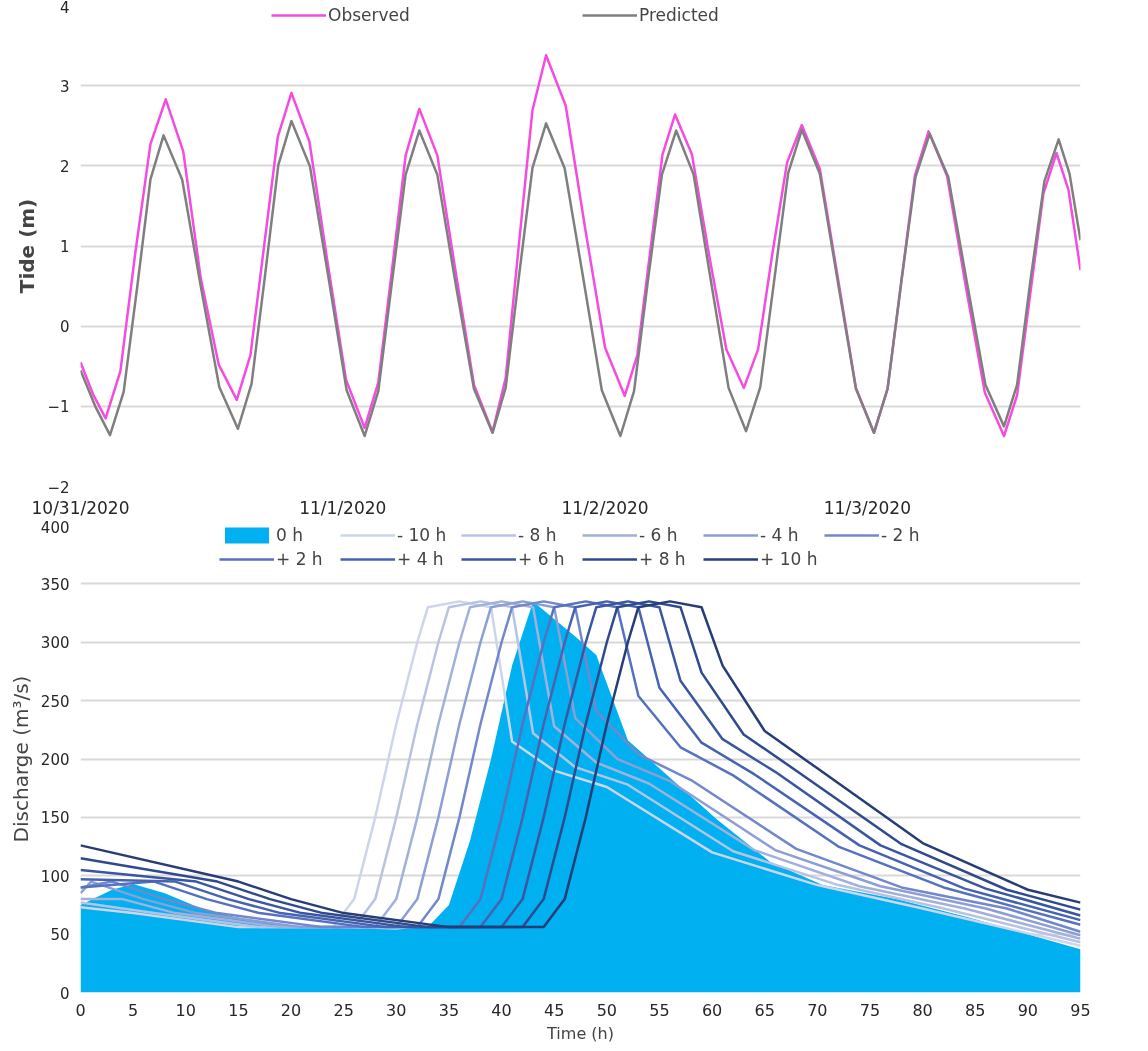  What do you see at coordinates (421, 559) in the screenshot?
I see `legend-label: + 4 h` at bounding box center [421, 559].